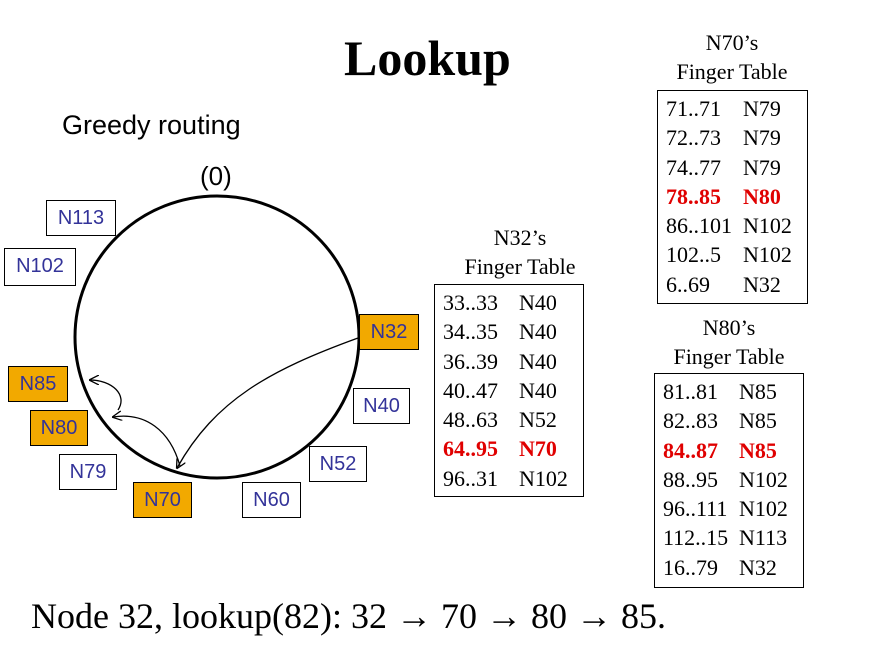 The image size is (881, 656). What do you see at coordinates (729, 255) in the screenshot?
I see `finger-row: 102..5 N102` at bounding box center [729, 255].